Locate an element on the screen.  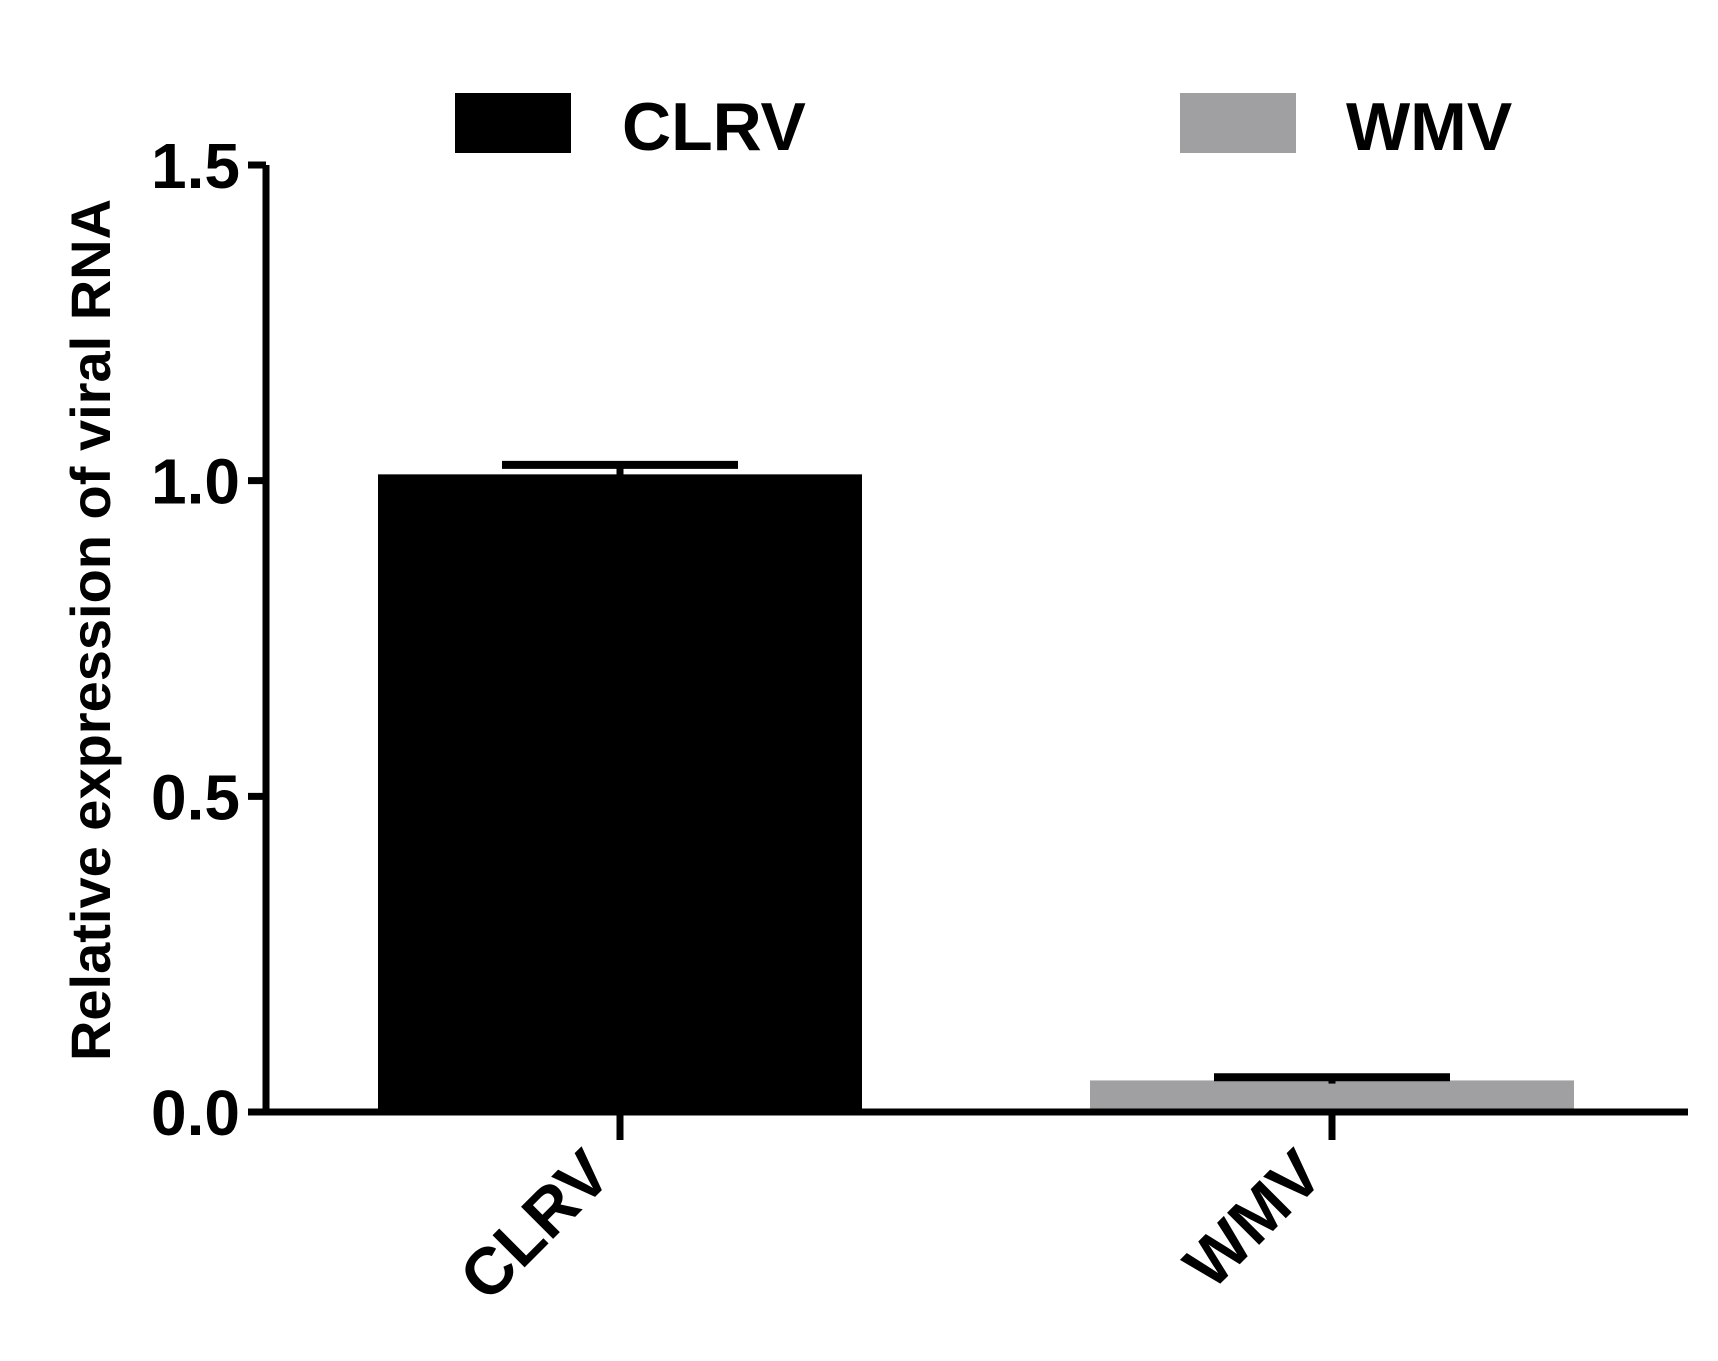
y-tick-label-2: 1.0 is located at coordinates (195, 482).